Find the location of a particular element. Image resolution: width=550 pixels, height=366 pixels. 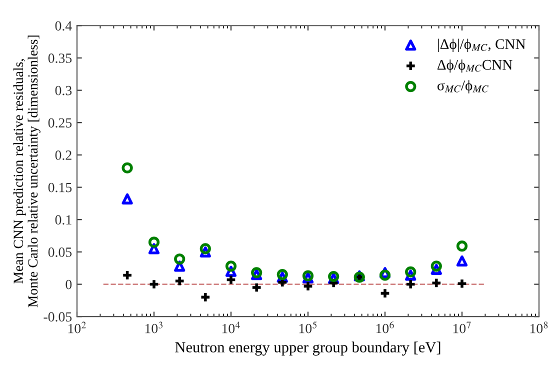

y-axis-title: Mean CNN prediction relative residuals, Monte Carlo relative uncertainty [dimensionless] is located at coordinates (26, 172).